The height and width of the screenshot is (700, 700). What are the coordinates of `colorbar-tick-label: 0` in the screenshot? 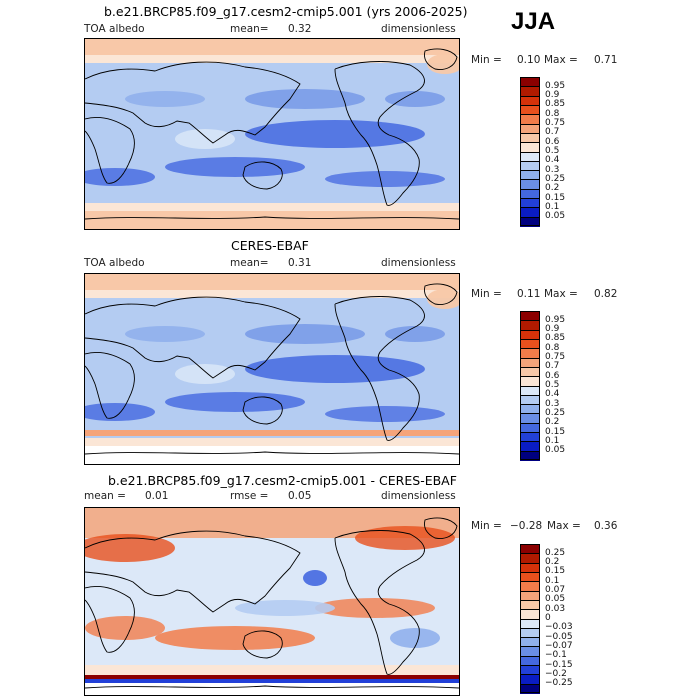 It's located at (548, 618).